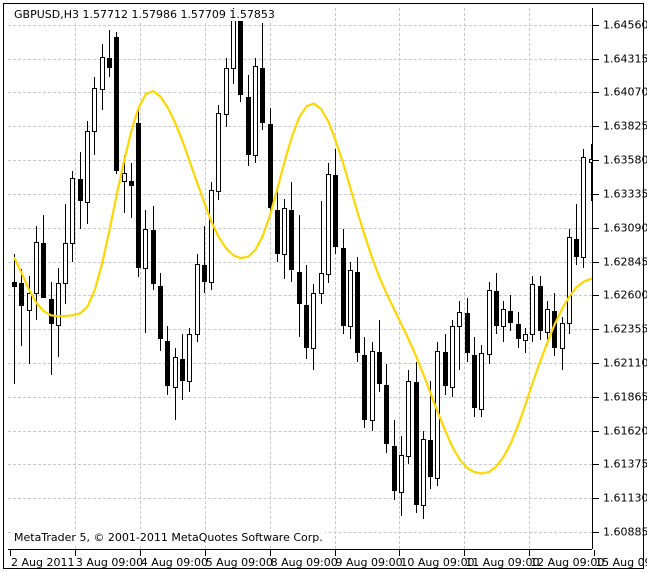  I want to click on price-axis-label: 1.62110, so click(625, 363).